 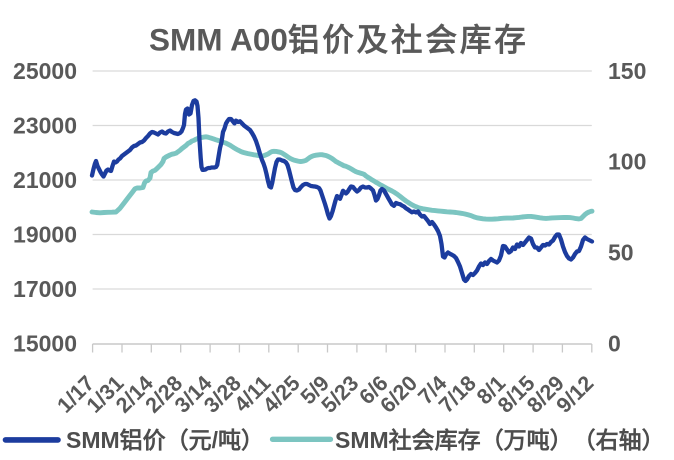 I want to click on svg-text: 150, so click(x=627, y=71).